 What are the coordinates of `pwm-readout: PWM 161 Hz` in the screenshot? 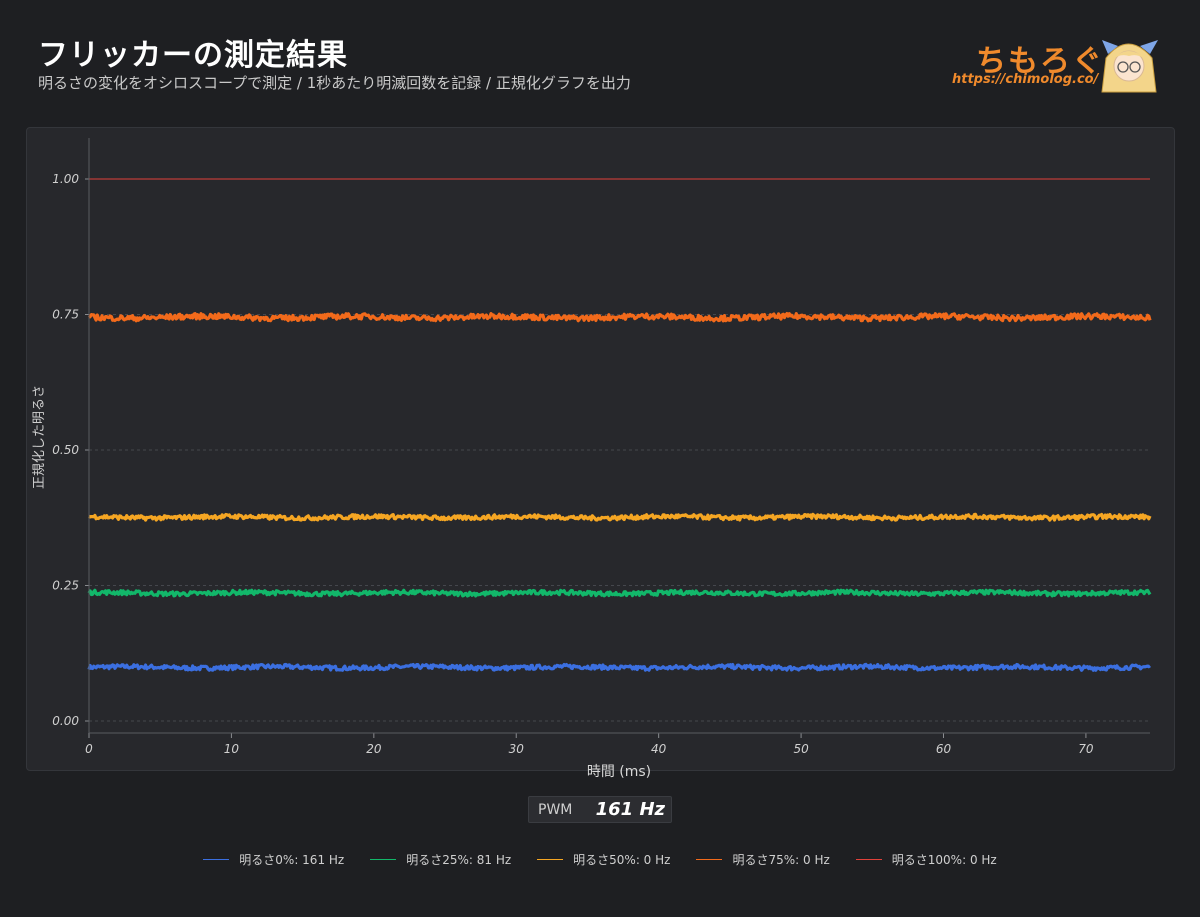 It's located at (600, 809).